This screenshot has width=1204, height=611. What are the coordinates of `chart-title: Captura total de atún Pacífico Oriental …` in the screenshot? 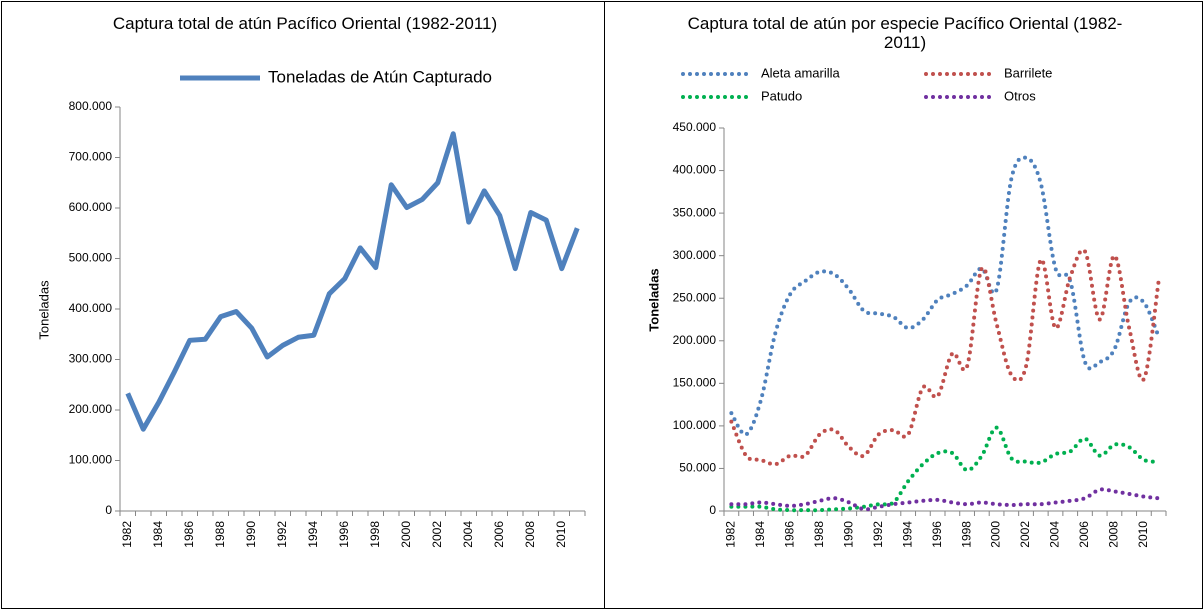 It's located at (305, 23).